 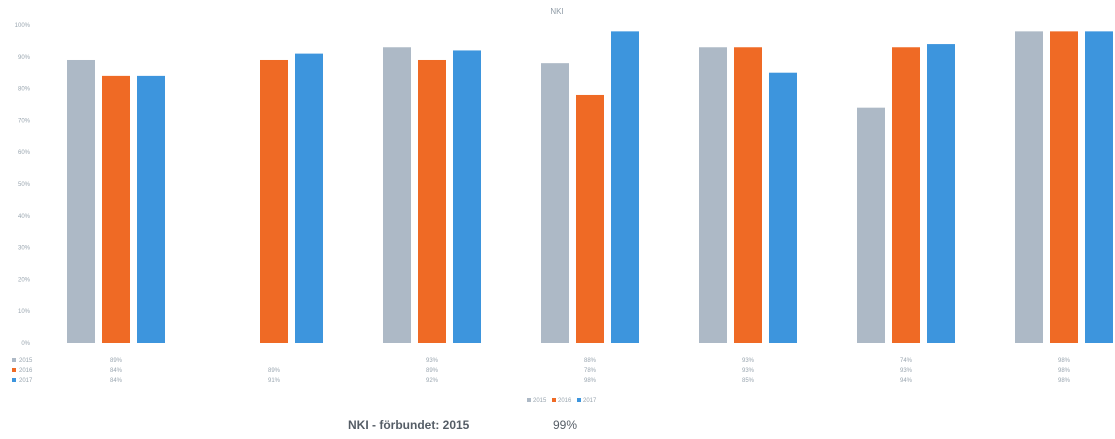 I want to click on y-tick-label: 0%, so click(x=25, y=344).